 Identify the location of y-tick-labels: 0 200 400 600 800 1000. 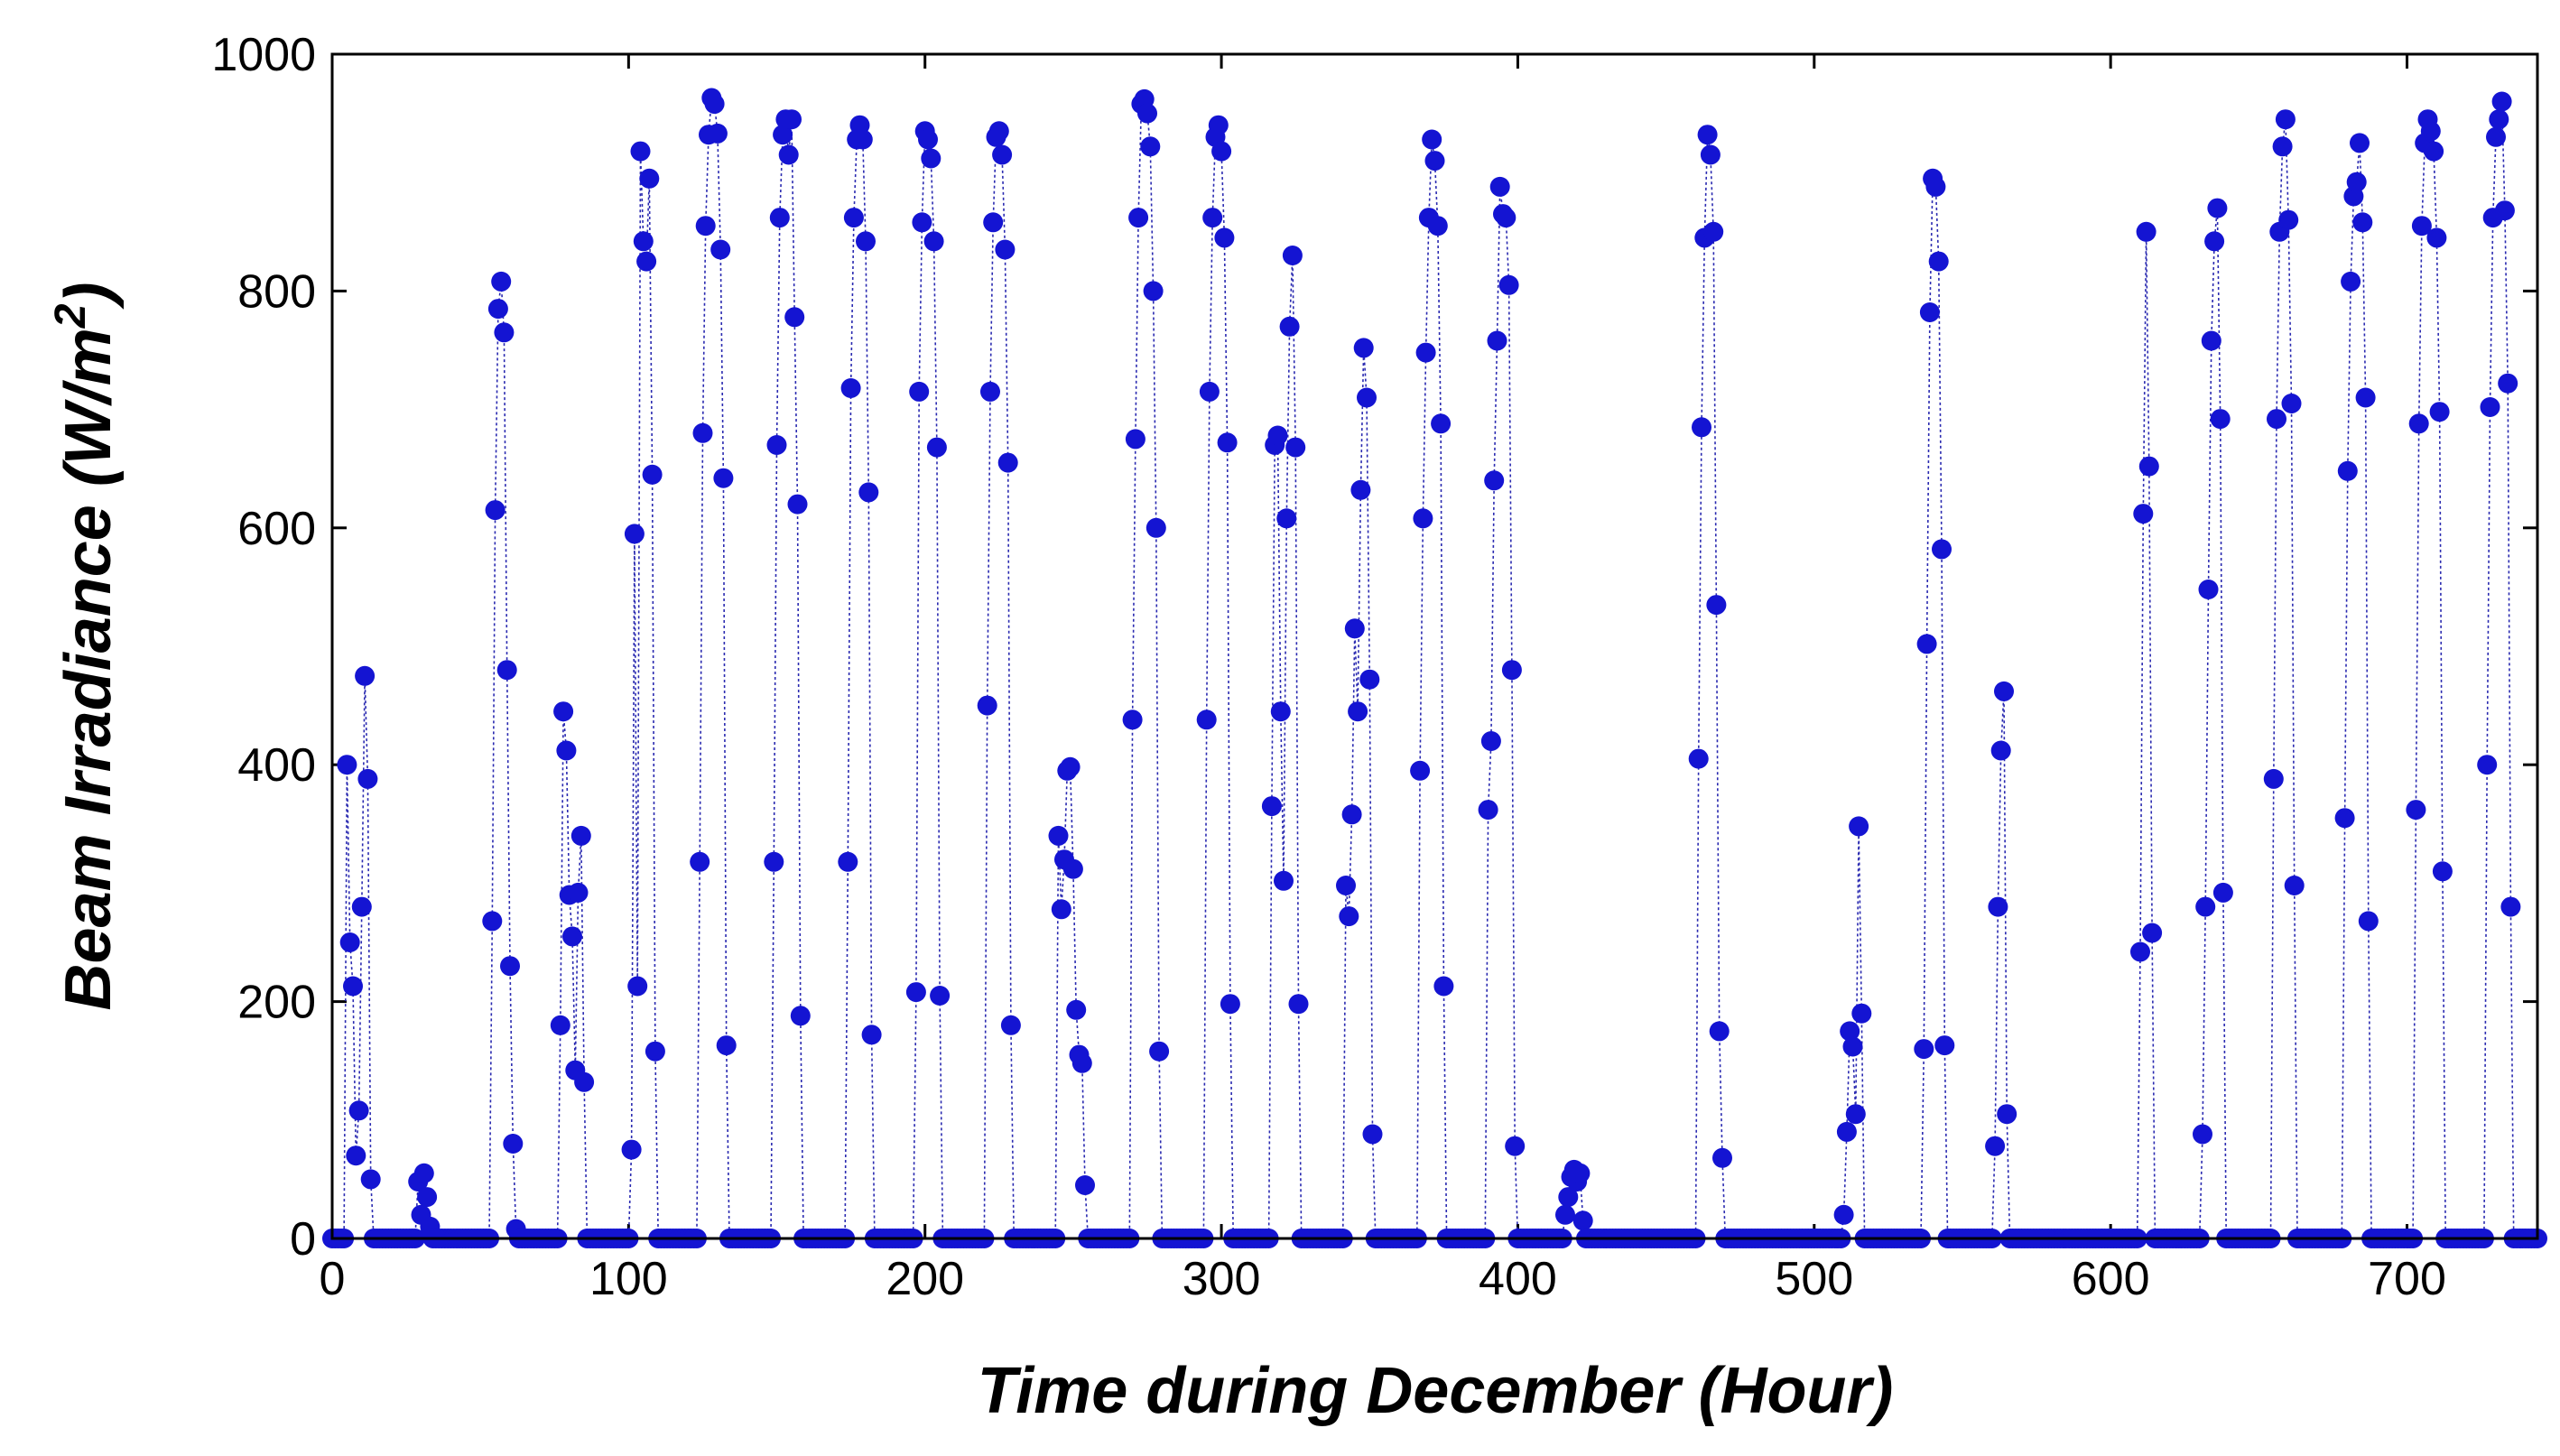
(264, 647).